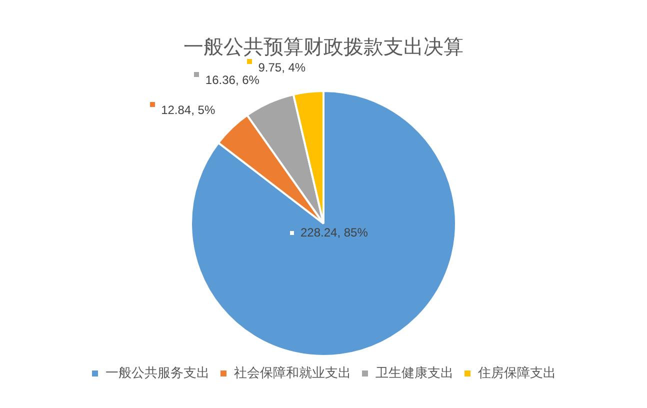 The width and height of the screenshot is (647, 408). What do you see at coordinates (232, 80) in the screenshot?
I see `data-label: 16.36, 6%` at bounding box center [232, 80].